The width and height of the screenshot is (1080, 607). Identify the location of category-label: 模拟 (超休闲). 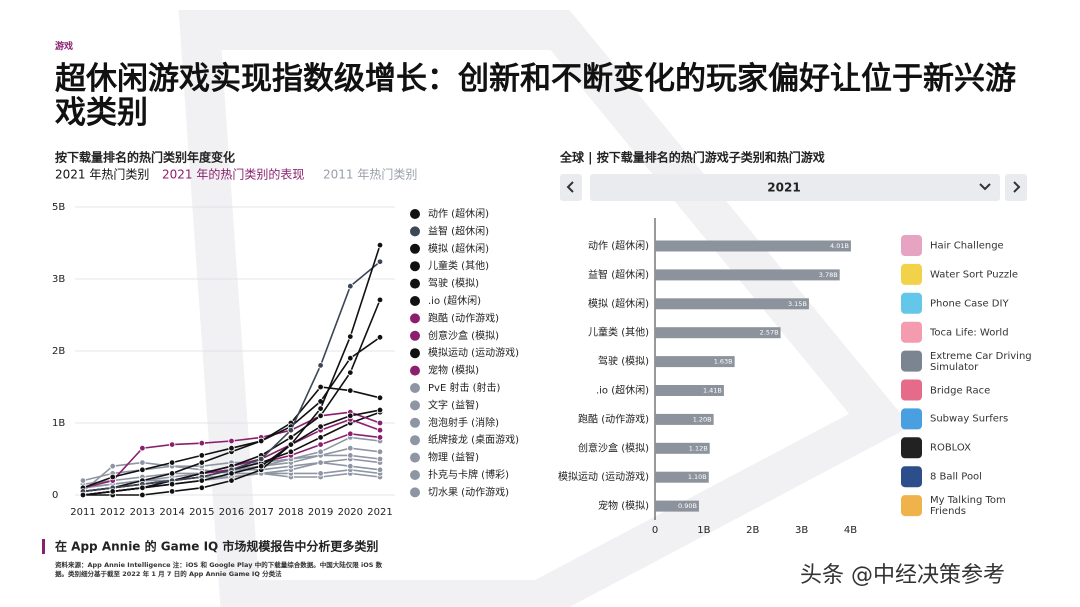
(618, 303).